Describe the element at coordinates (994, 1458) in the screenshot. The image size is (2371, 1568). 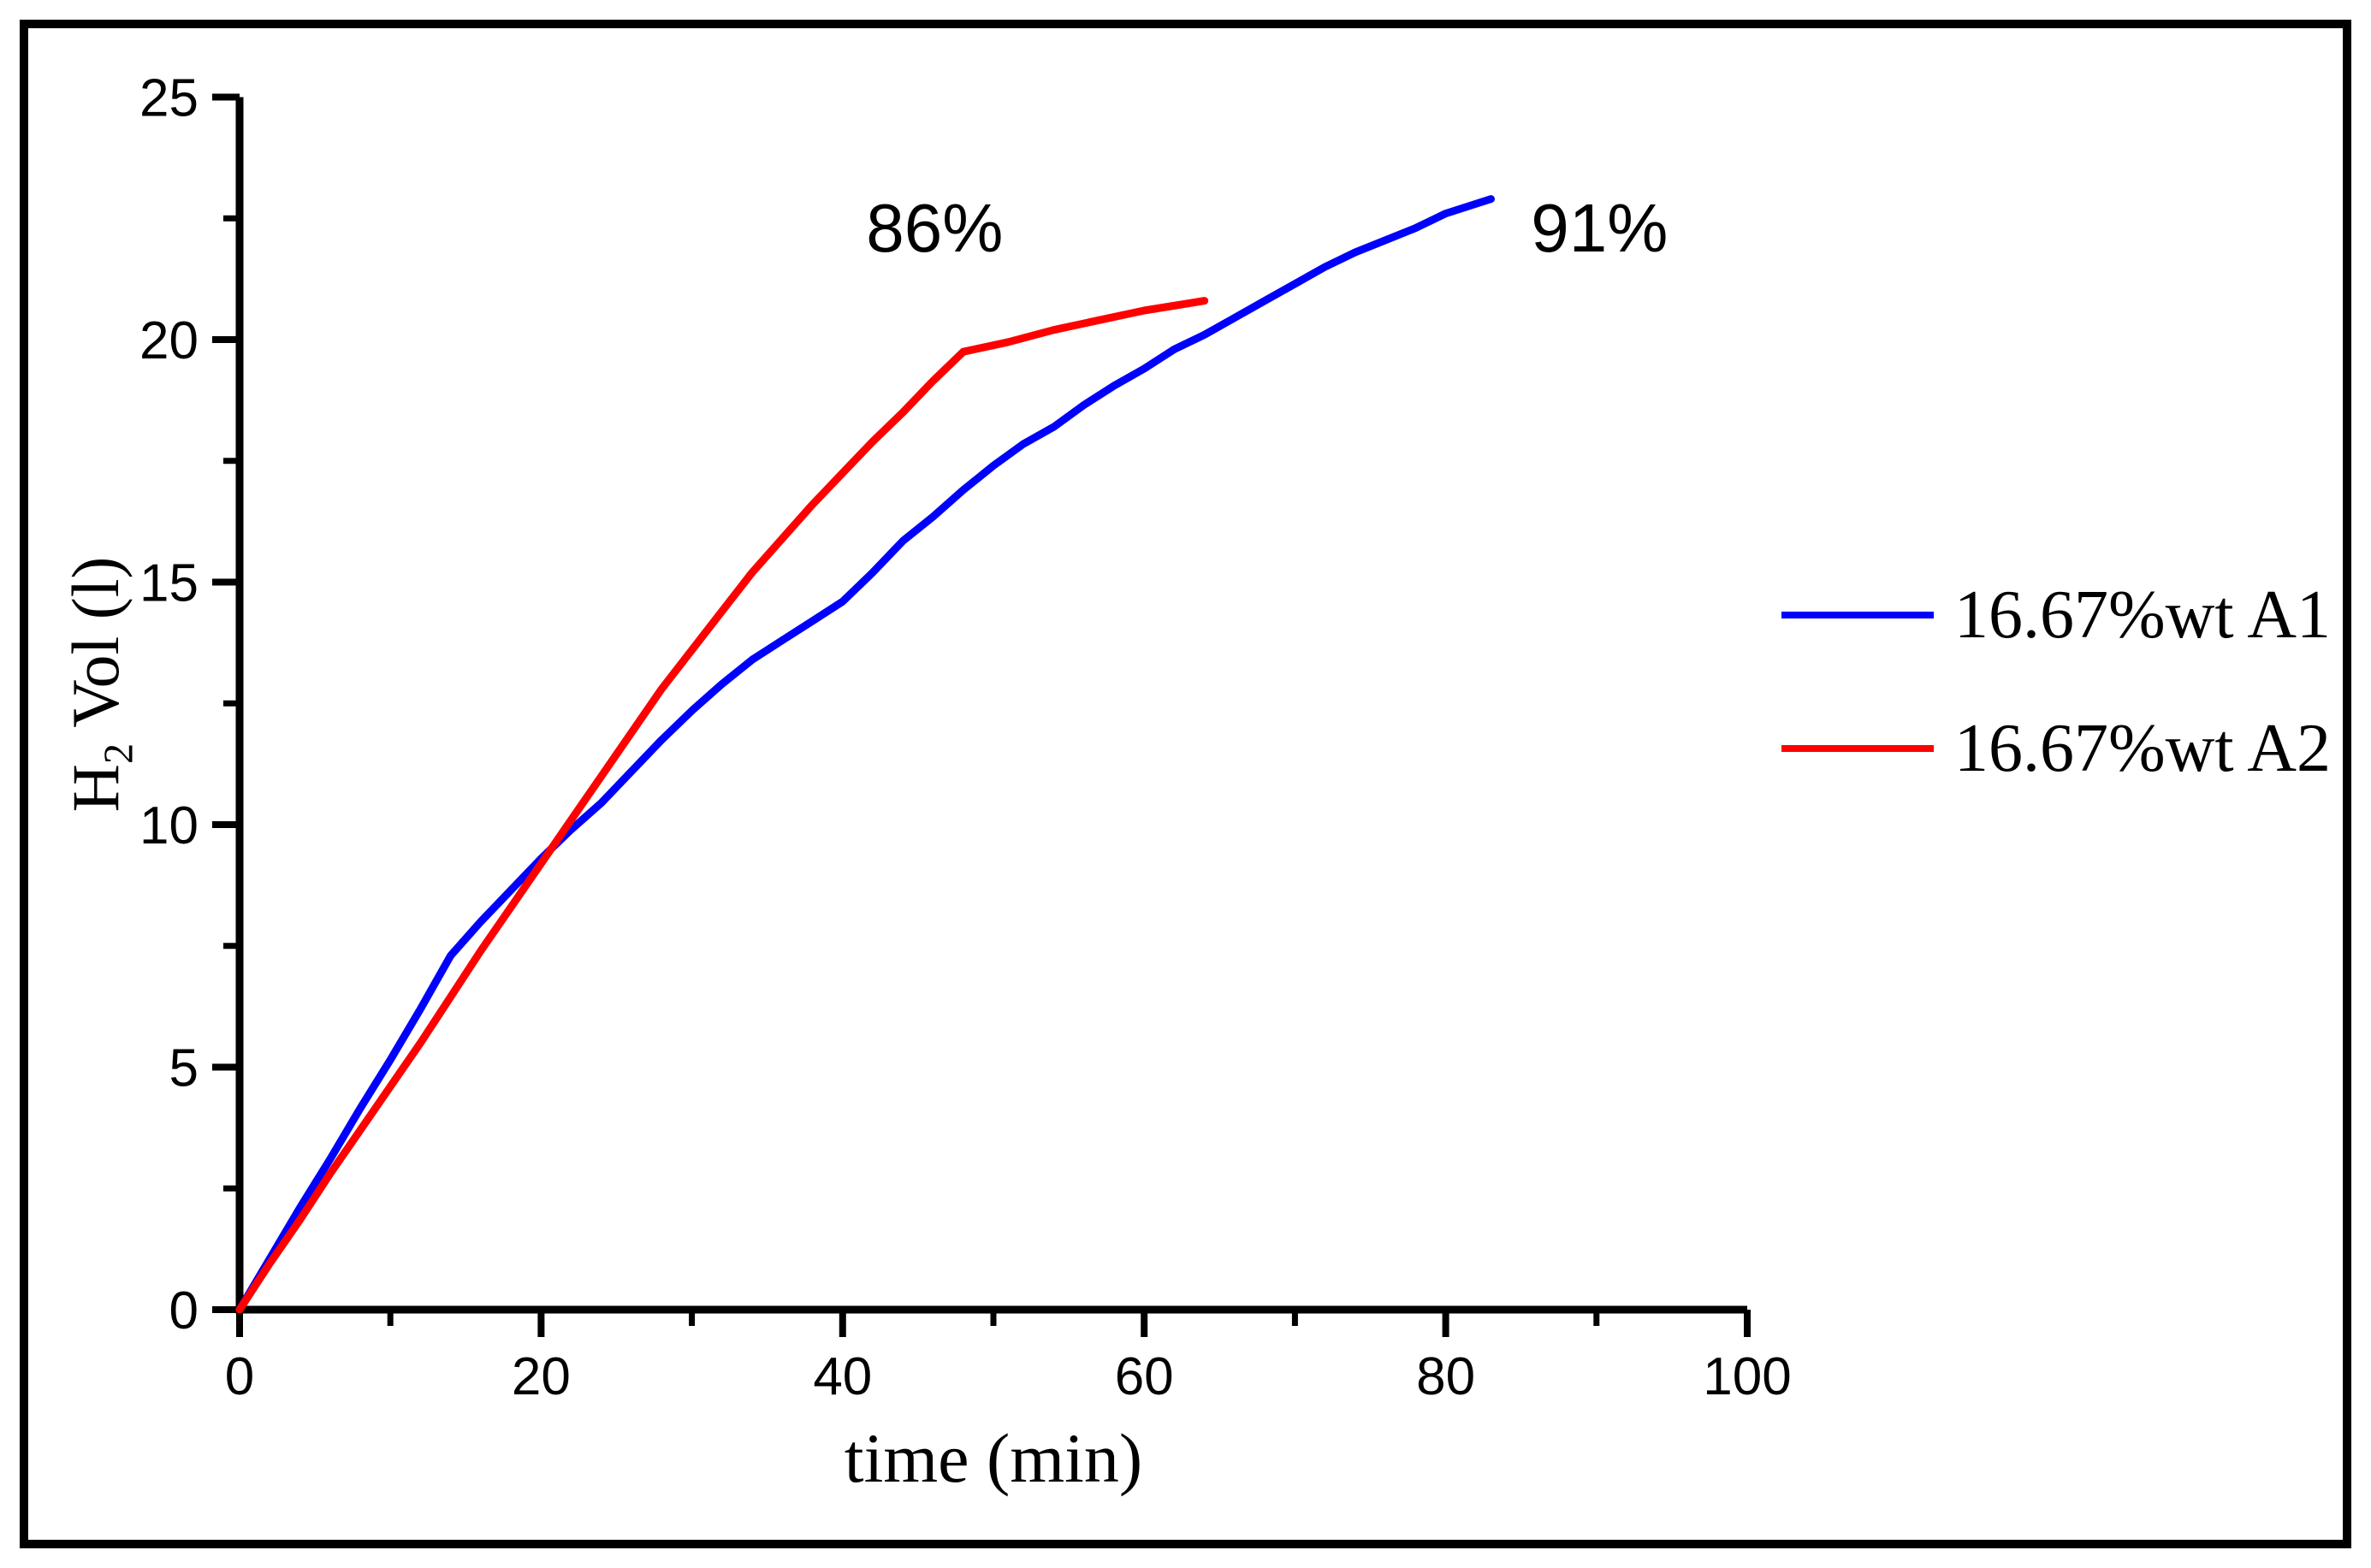
I see `x-axis-title: time (min)` at that location.